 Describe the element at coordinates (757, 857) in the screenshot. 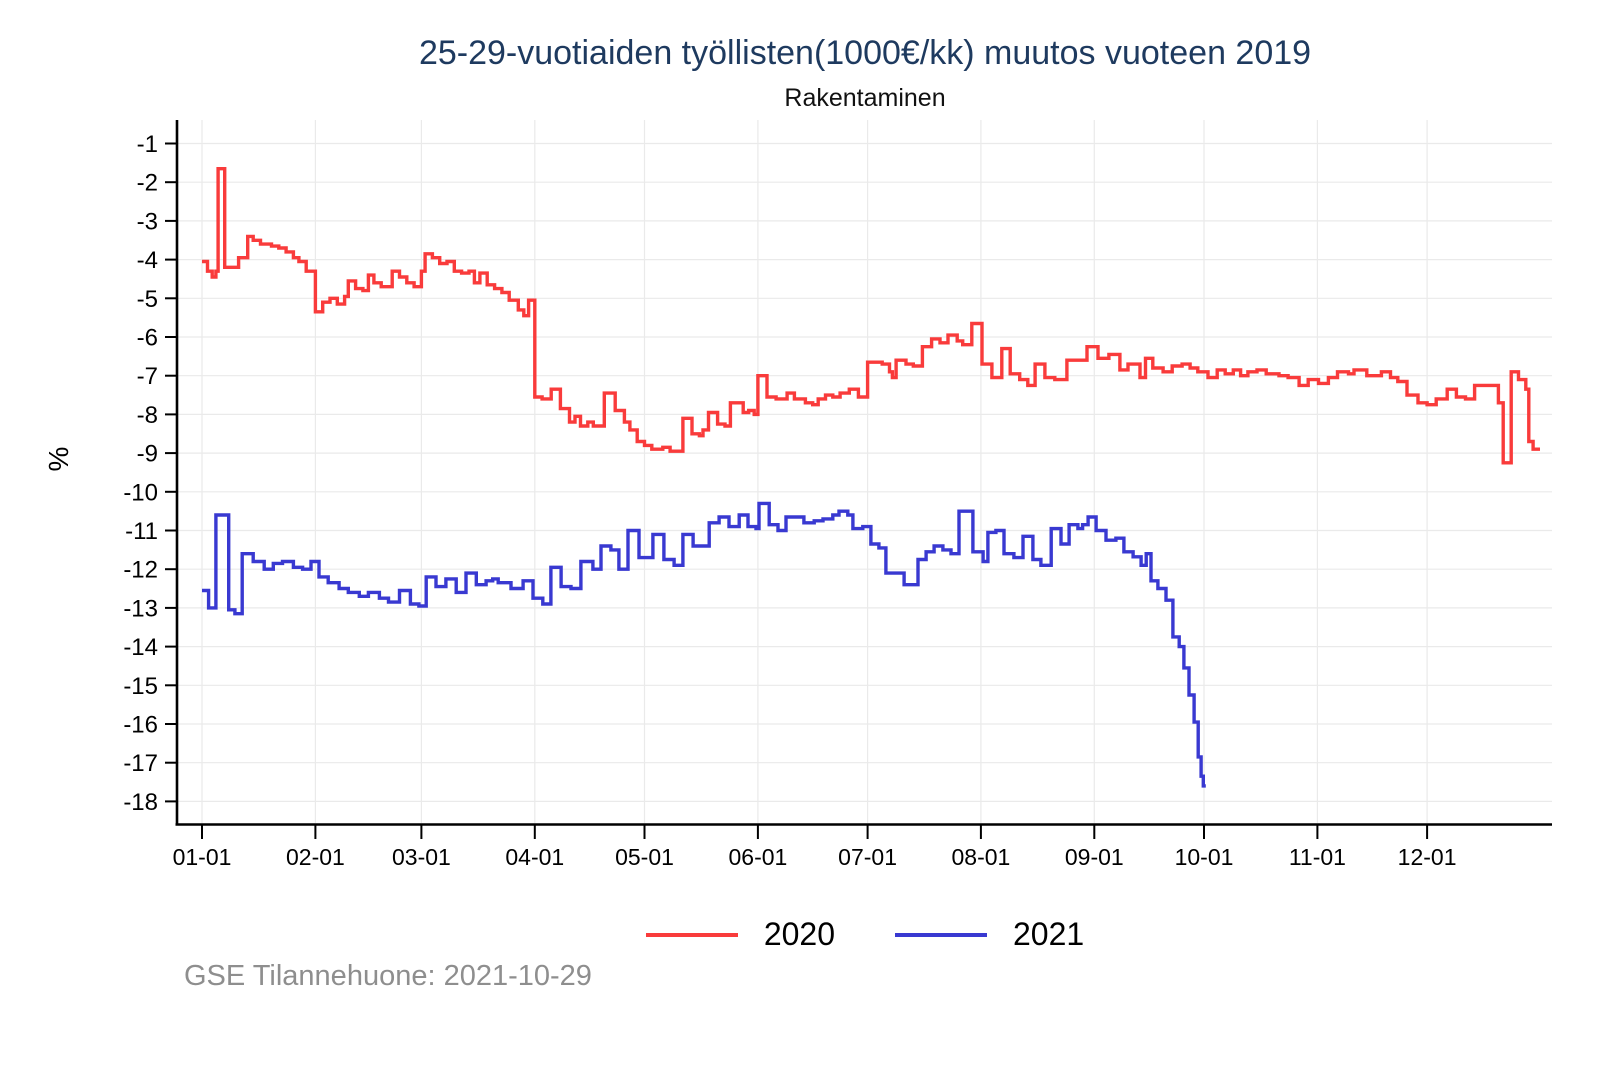

I see `svg-text: 06-01` at that location.